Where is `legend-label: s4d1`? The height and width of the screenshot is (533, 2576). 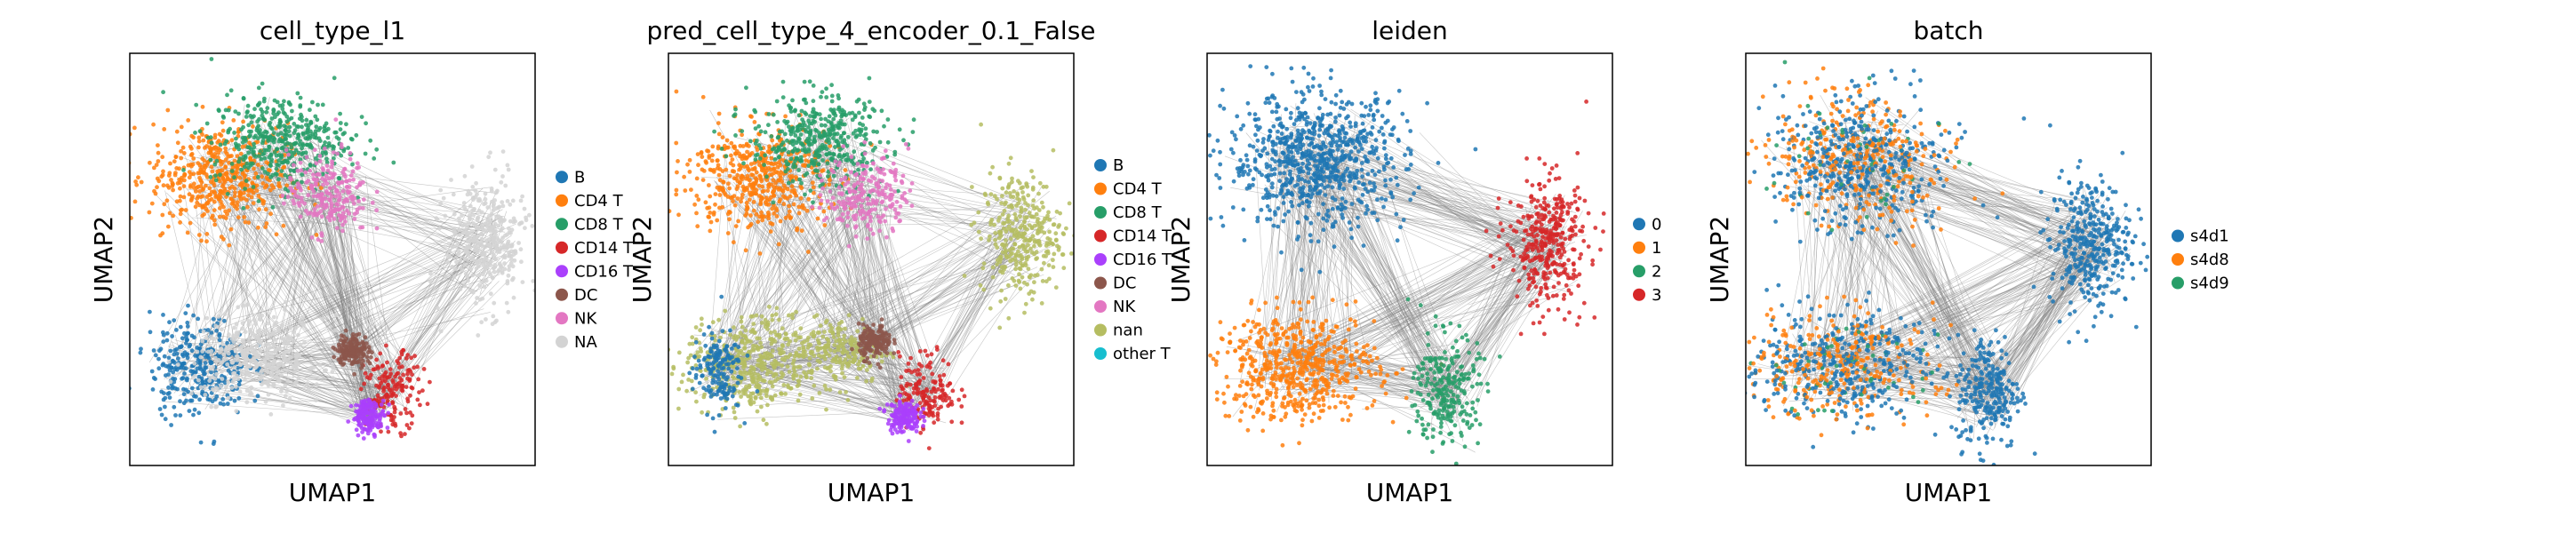 legend-label: s4d1 is located at coordinates (2209, 236).